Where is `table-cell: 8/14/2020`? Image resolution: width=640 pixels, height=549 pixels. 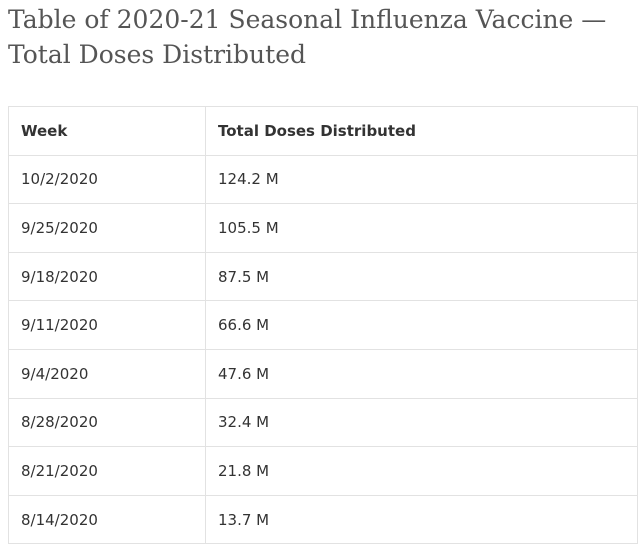 table-cell: 8/14/2020 is located at coordinates (107, 519).